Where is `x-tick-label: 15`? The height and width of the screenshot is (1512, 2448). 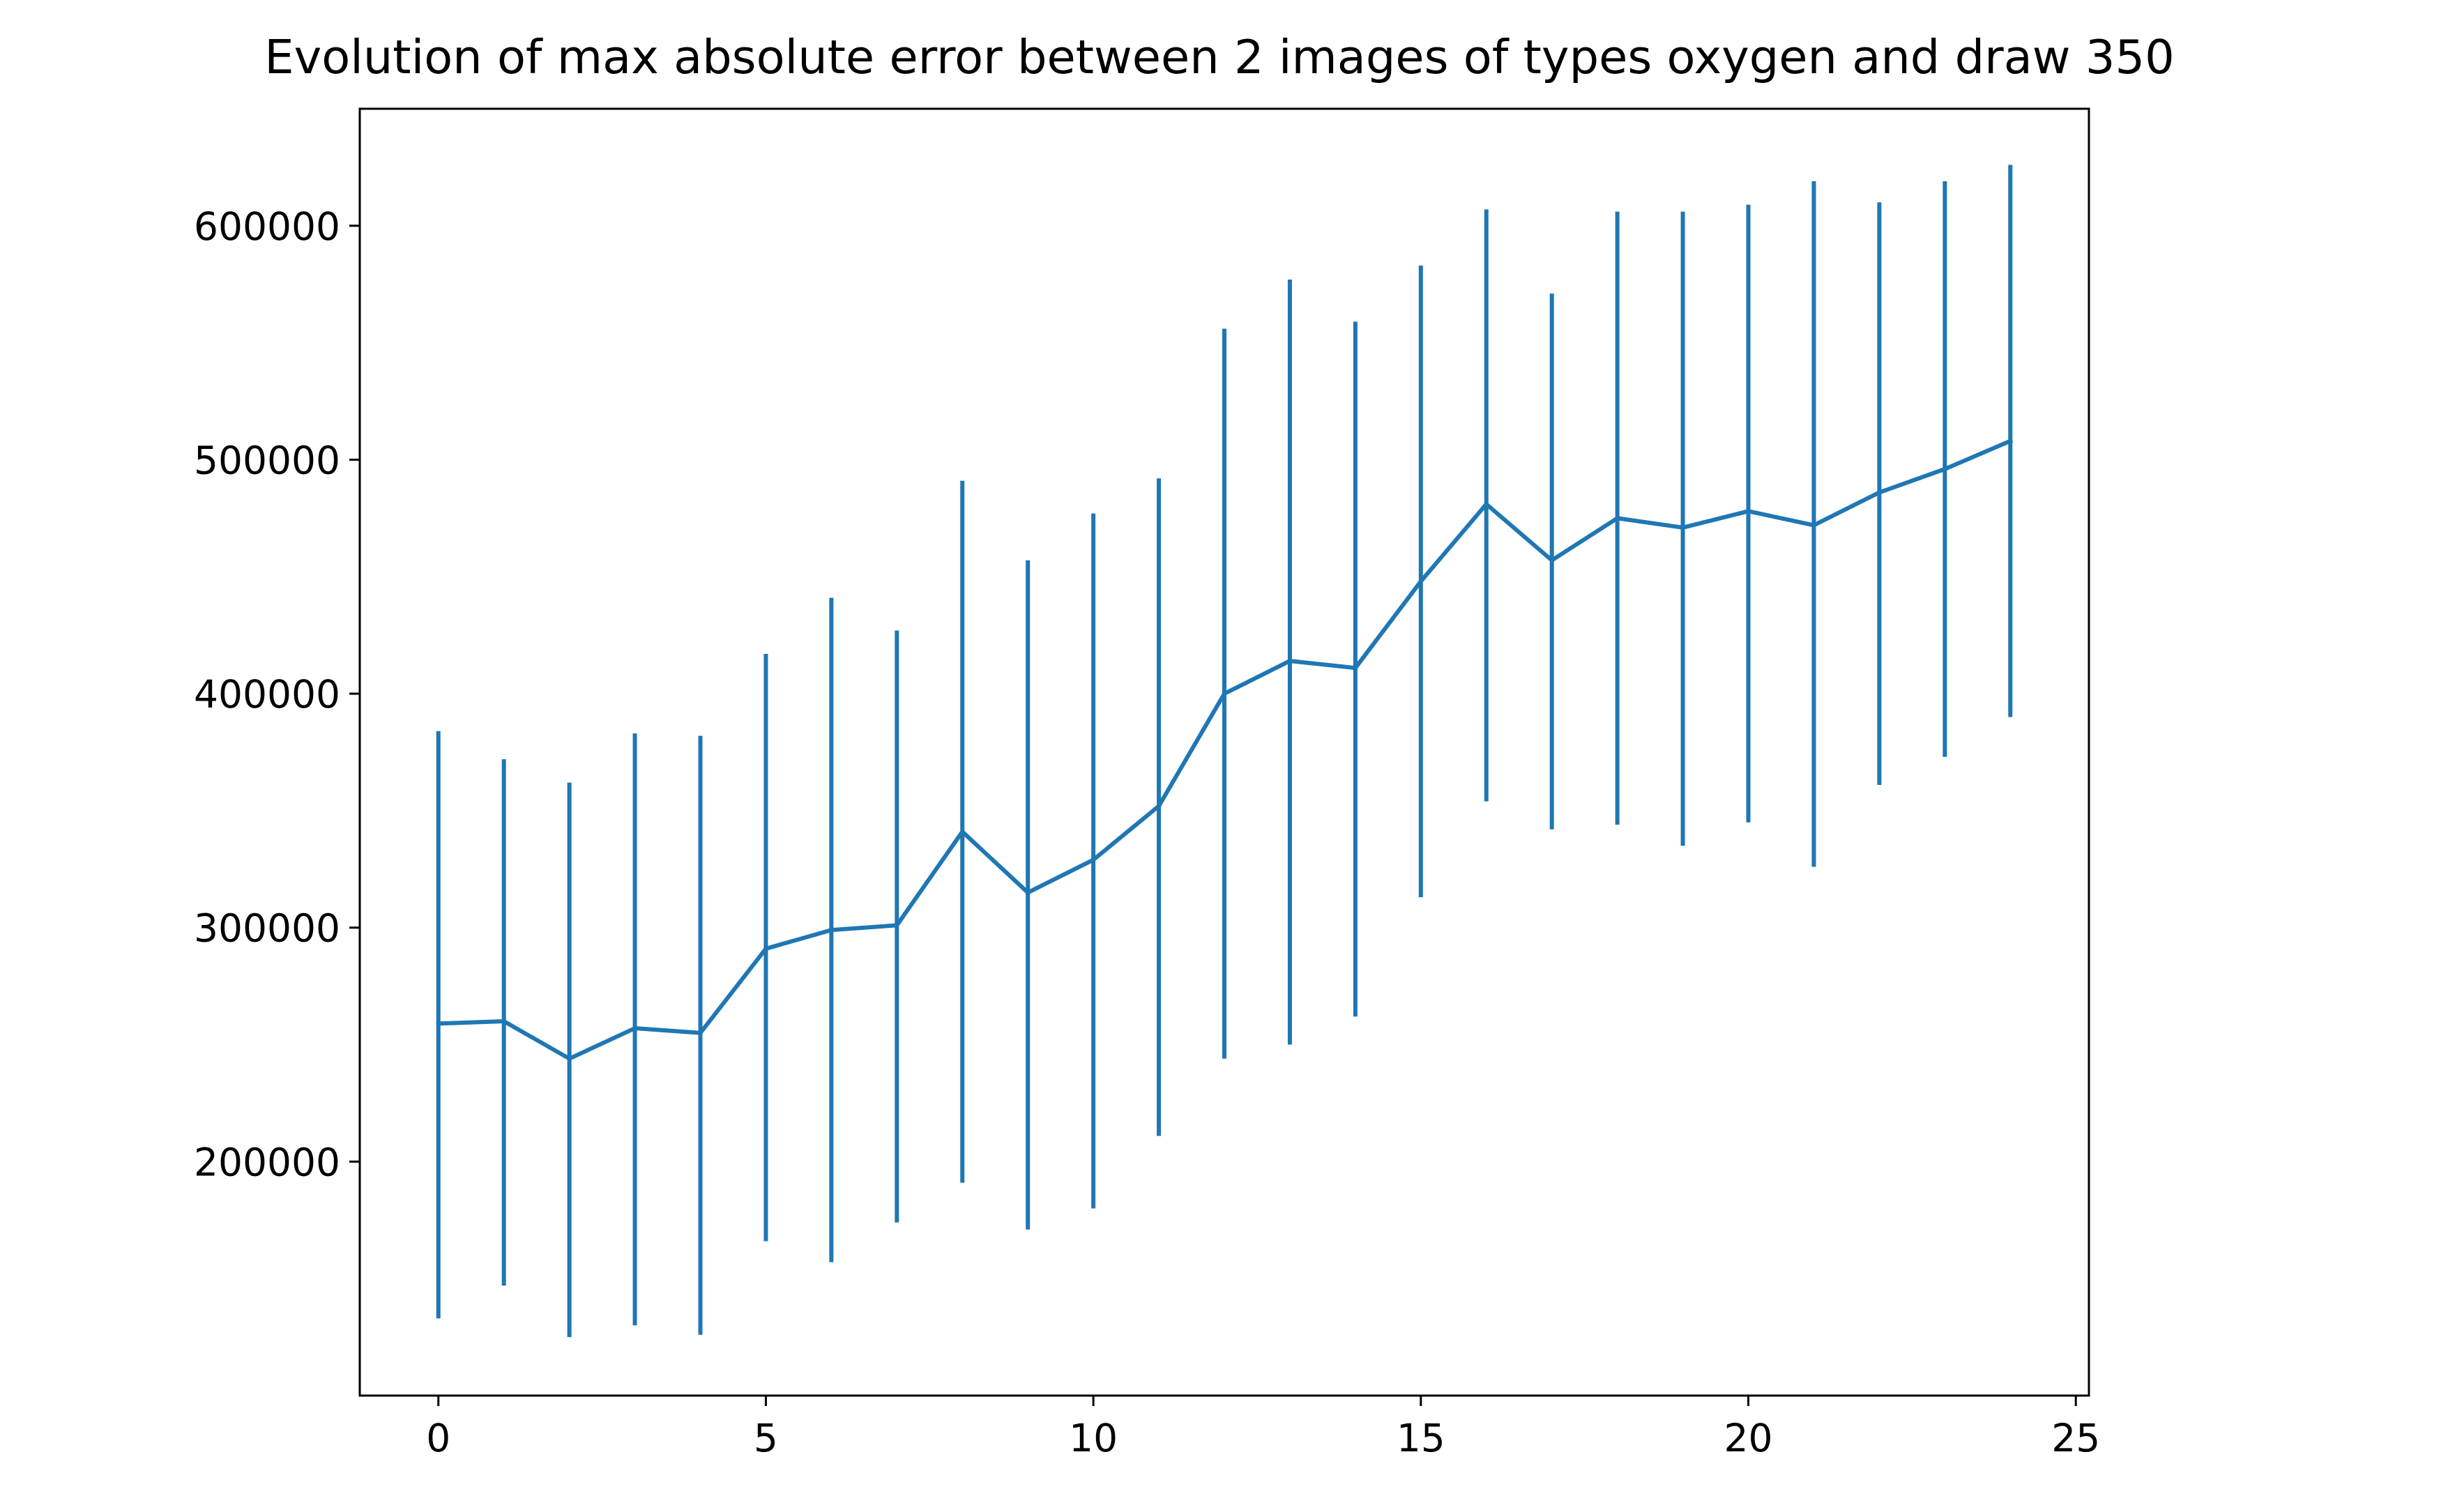 x-tick-label: 15 is located at coordinates (1421, 1438).